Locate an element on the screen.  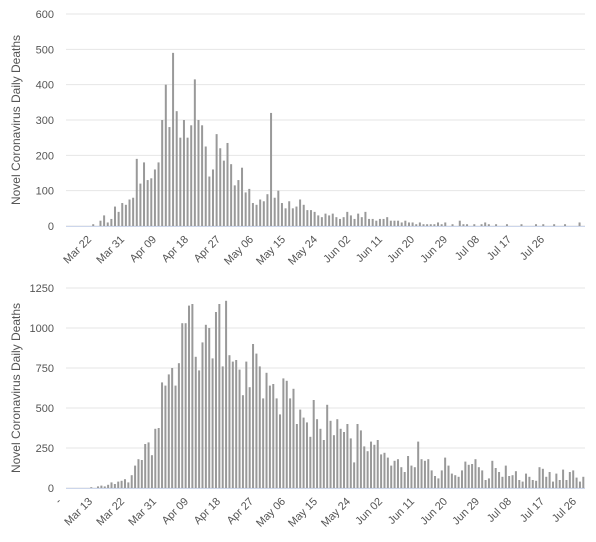
y-tick-label: 500 is located at coordinates (45, 409).